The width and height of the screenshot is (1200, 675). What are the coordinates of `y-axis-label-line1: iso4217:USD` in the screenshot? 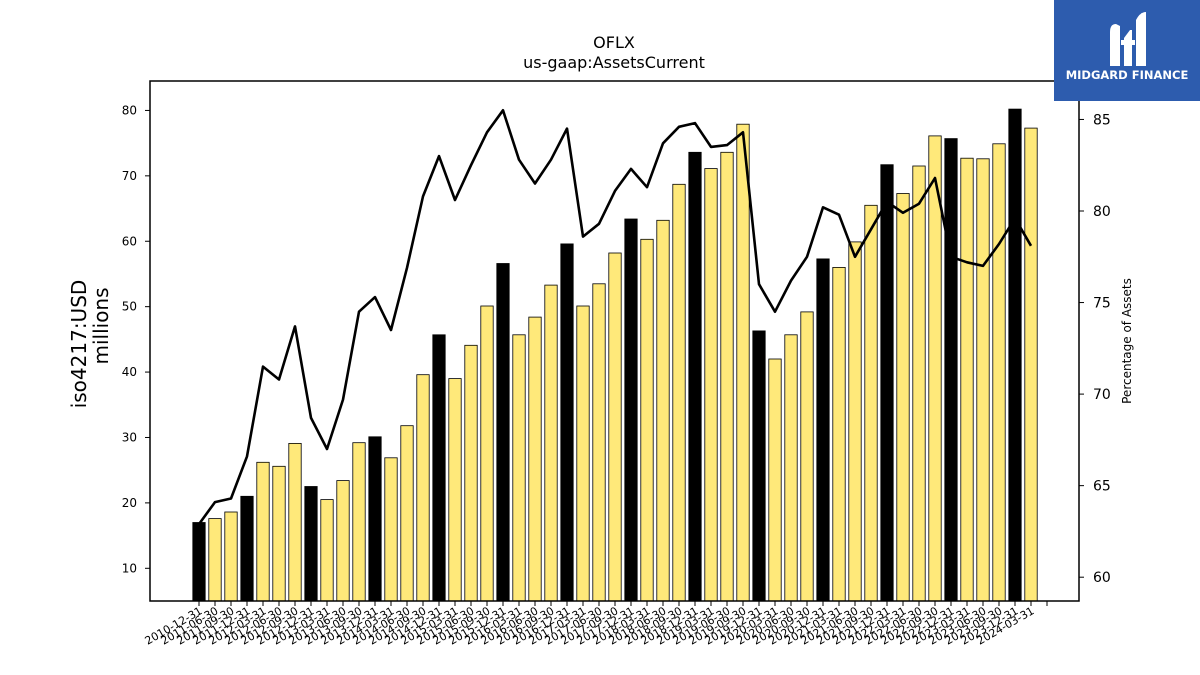 It's located at (79, 344).